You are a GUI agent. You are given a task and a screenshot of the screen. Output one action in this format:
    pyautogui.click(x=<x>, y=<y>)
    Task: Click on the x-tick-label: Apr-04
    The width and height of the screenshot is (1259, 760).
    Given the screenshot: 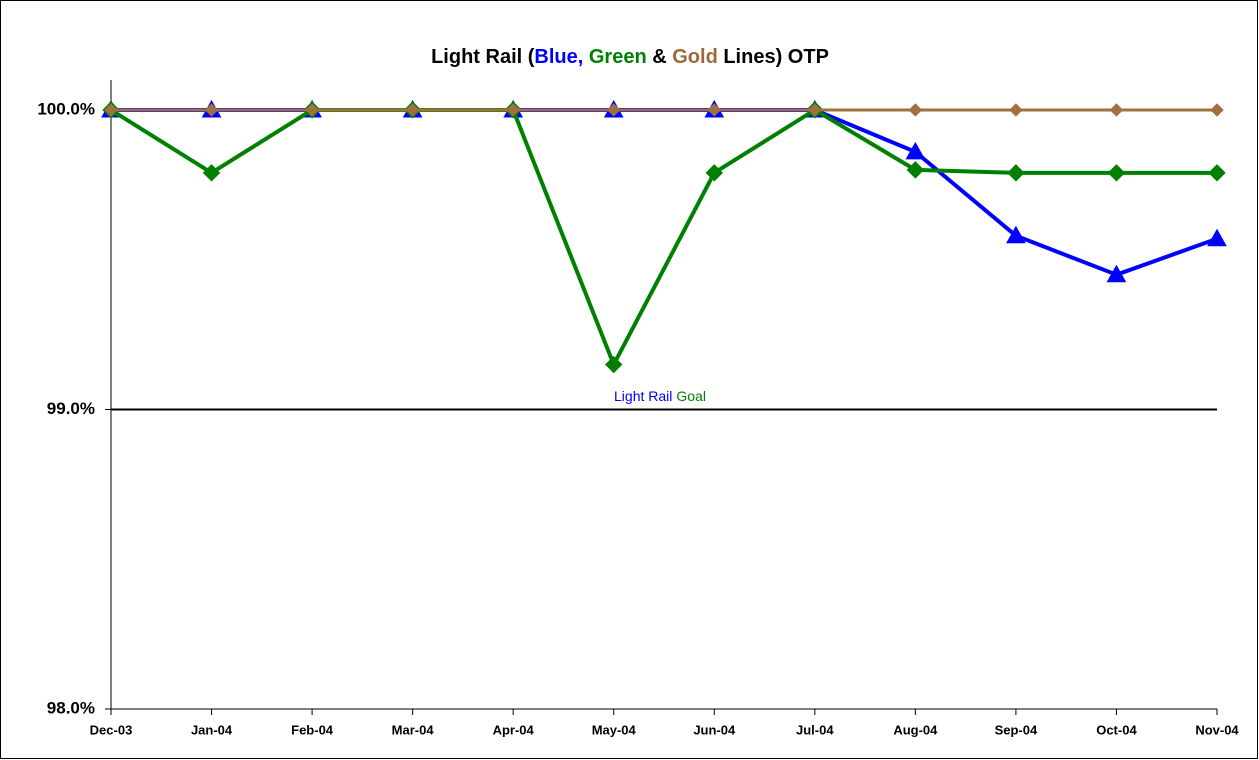 What is the action you would take?
    pyautogui.click(x=514, y=729)
    